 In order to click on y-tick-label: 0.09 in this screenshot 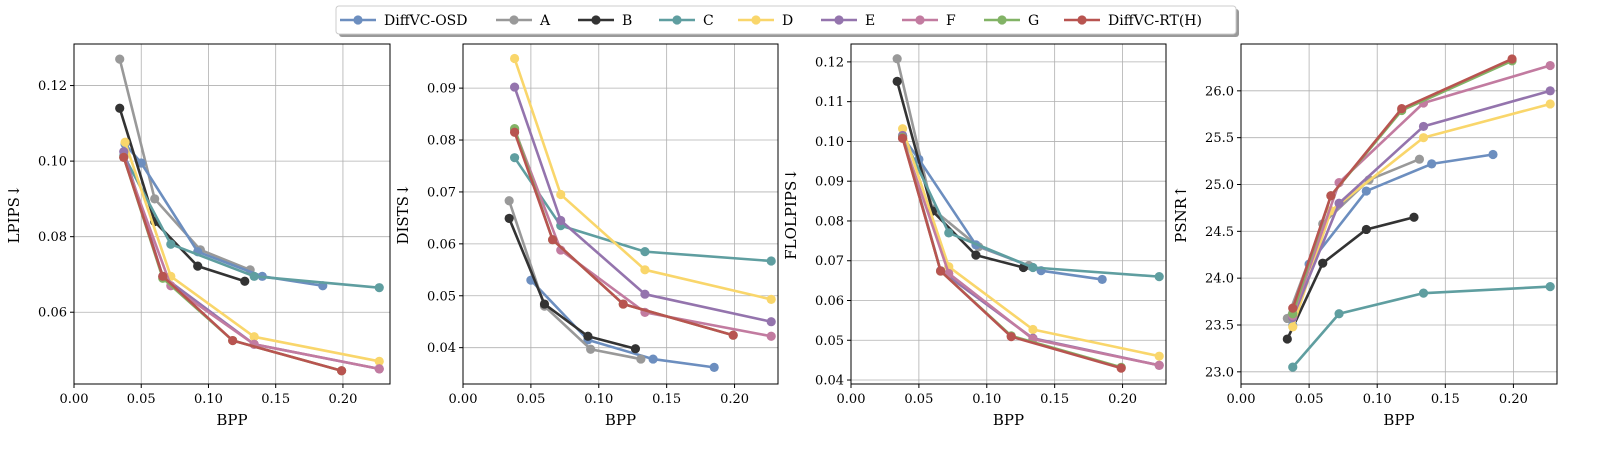, I will do `click(441, 89)`.